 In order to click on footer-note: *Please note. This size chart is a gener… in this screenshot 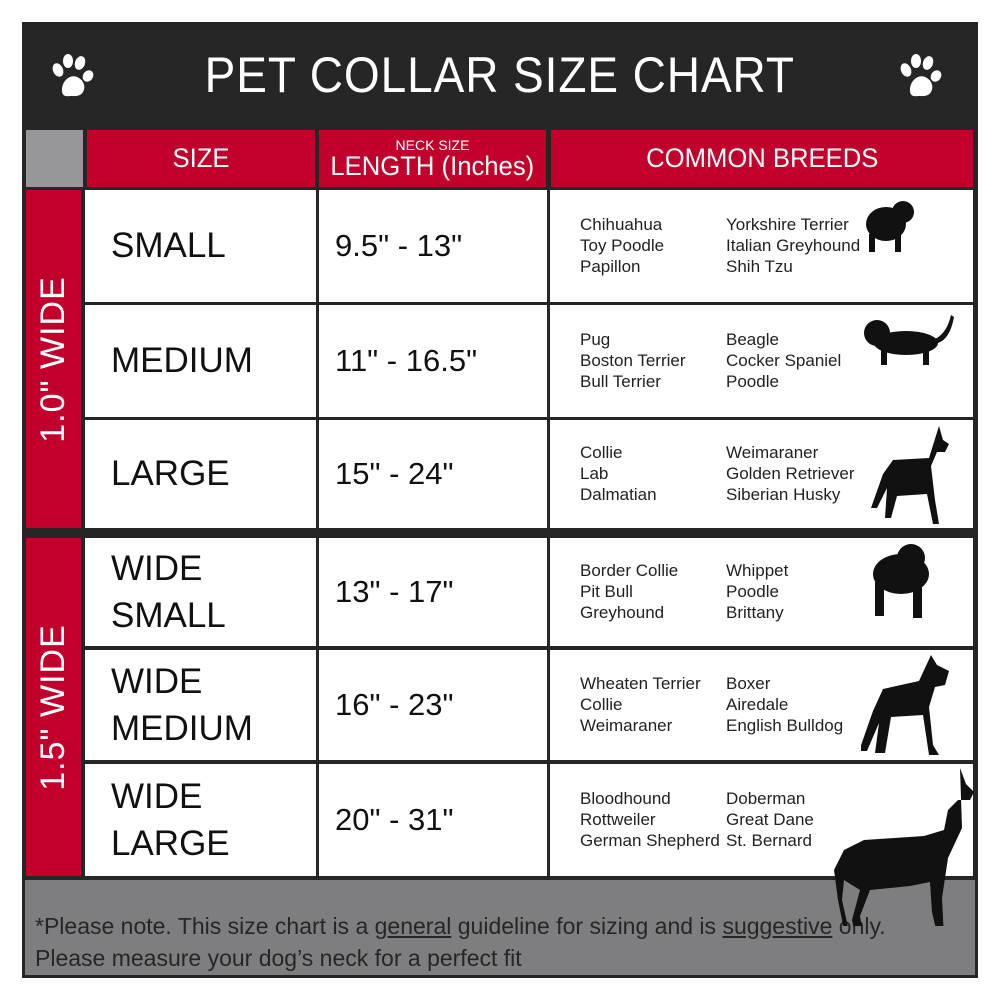, I will do `click(500, 927)`.